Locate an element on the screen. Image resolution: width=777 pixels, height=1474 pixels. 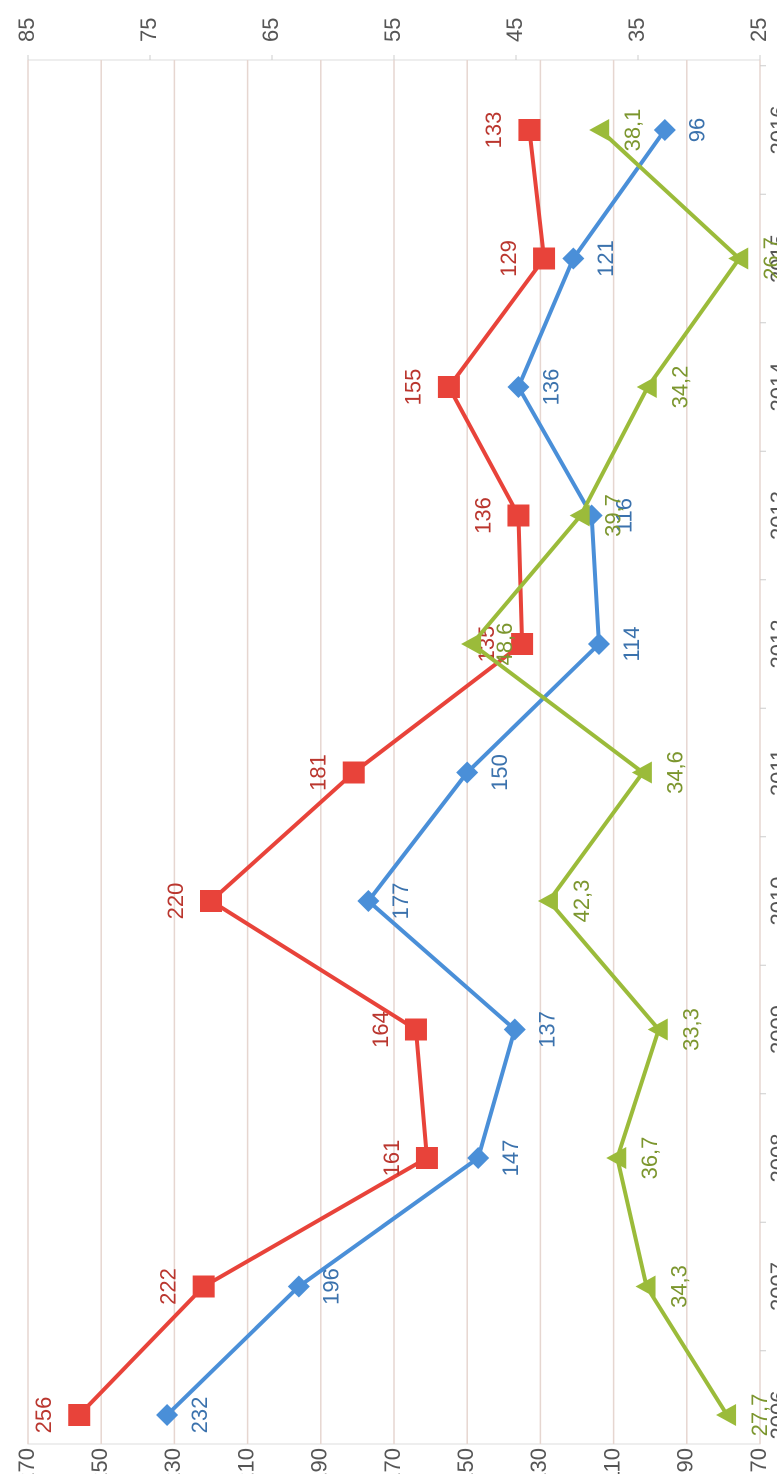
y-tick-label: 230 is located at coordinates (172, 1461).